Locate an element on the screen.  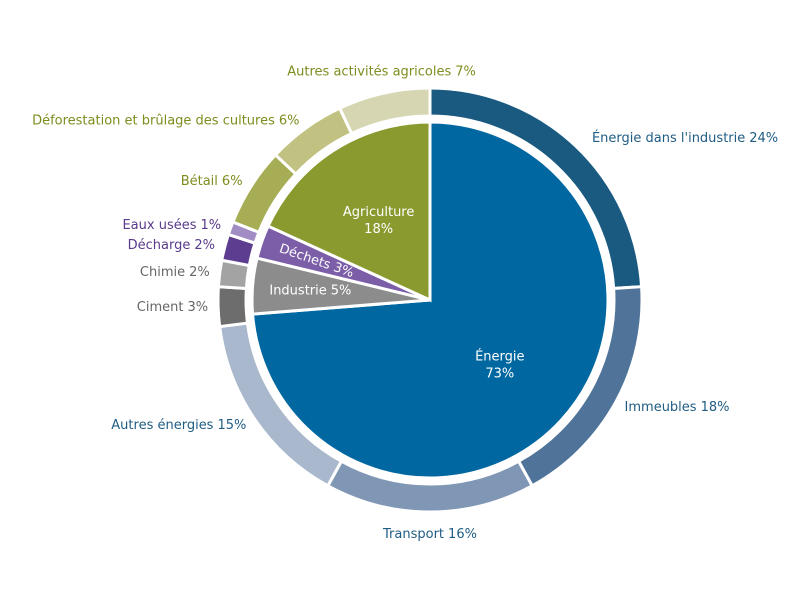
slice-label: Déforestation et brûlage des cultures 6% is located at coordinates (165, 120).